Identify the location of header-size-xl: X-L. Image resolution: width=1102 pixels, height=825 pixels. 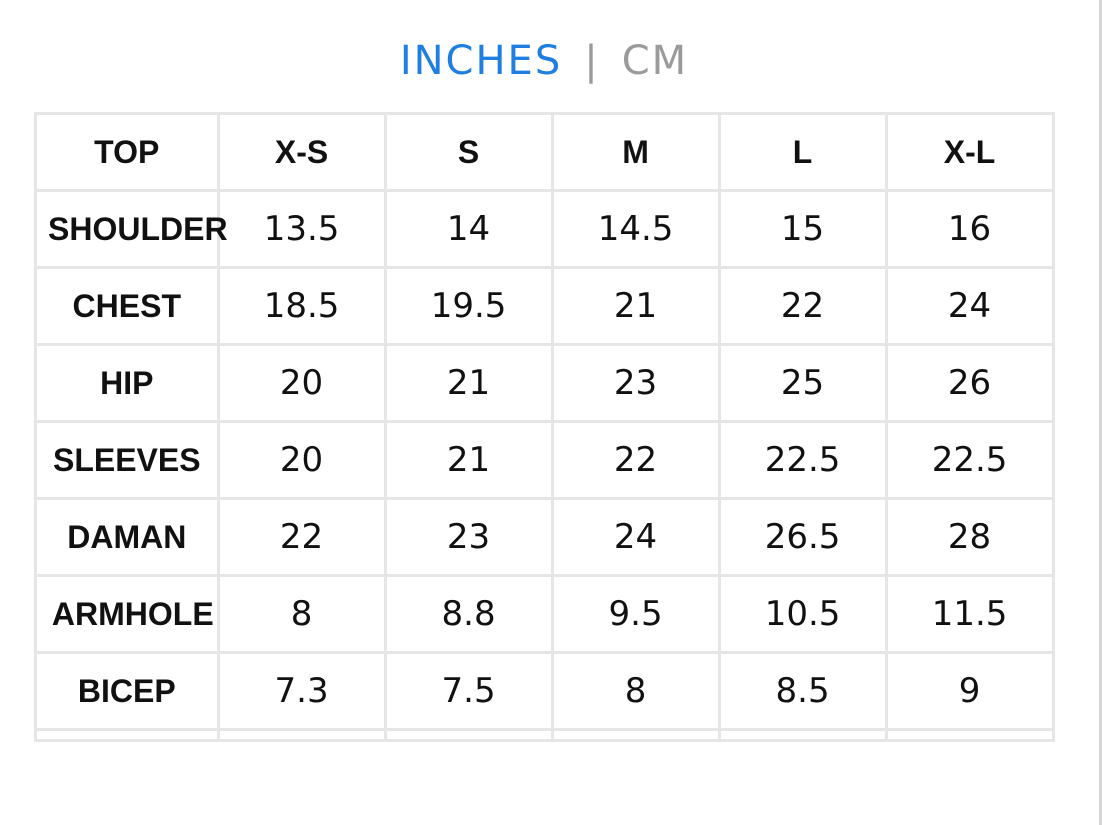
(969, 152).